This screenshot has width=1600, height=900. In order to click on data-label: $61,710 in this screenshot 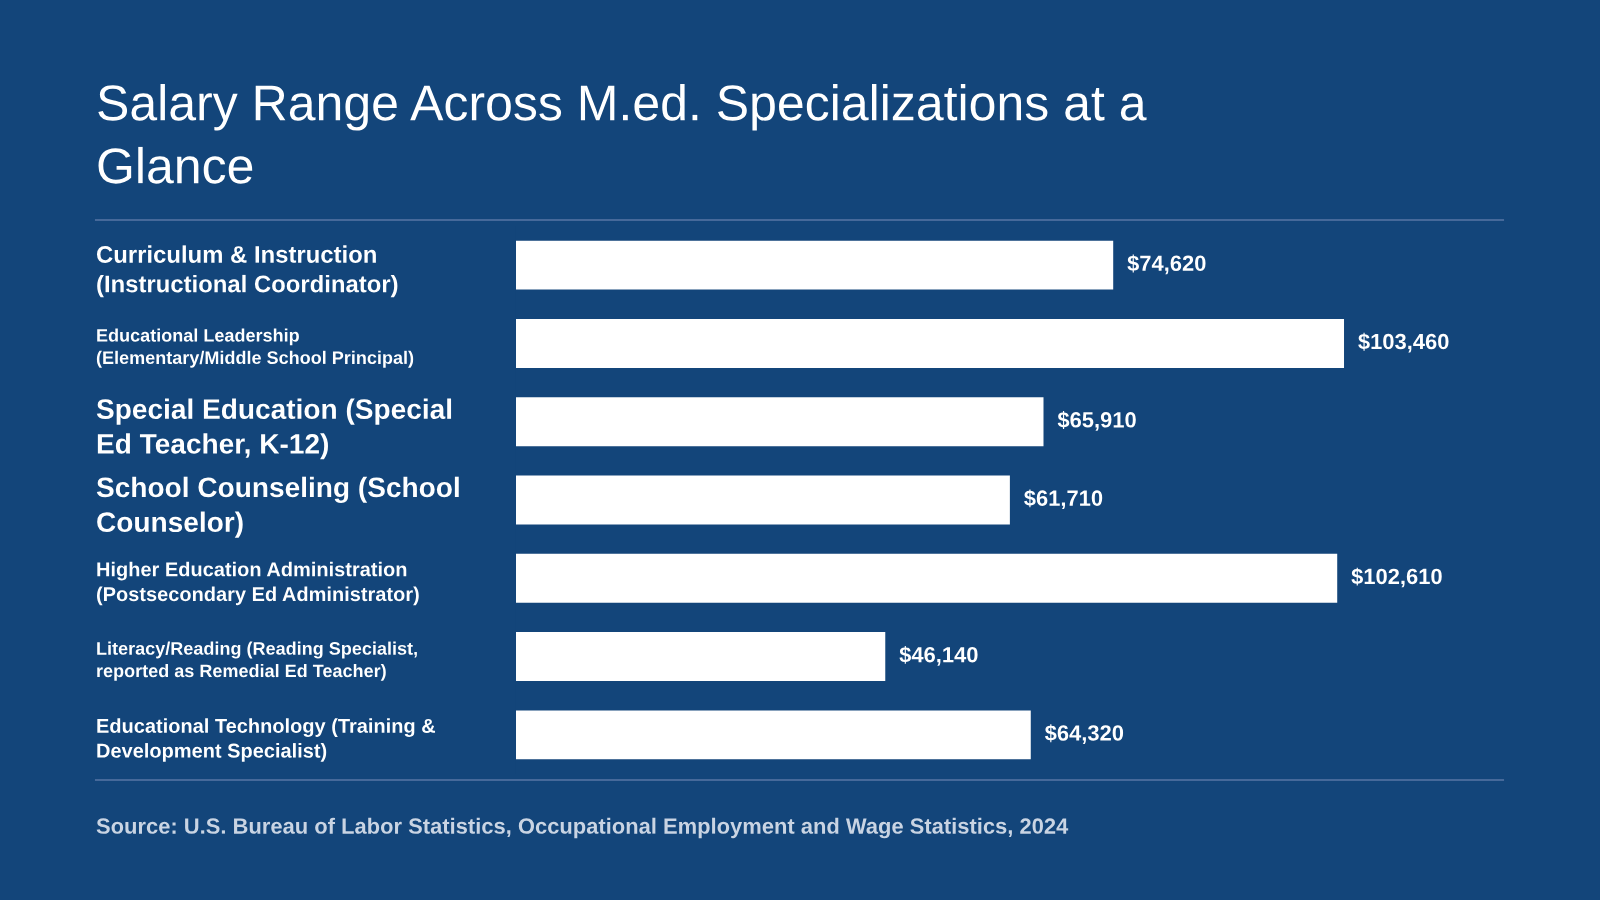, I will do `click(1063, 499)`.